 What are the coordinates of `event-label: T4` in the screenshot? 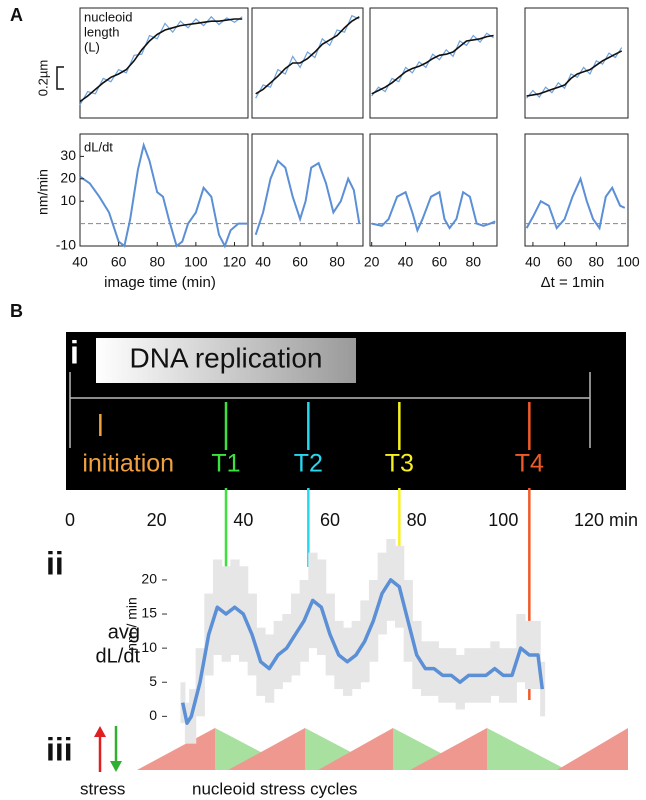 It's located at (529, 464).